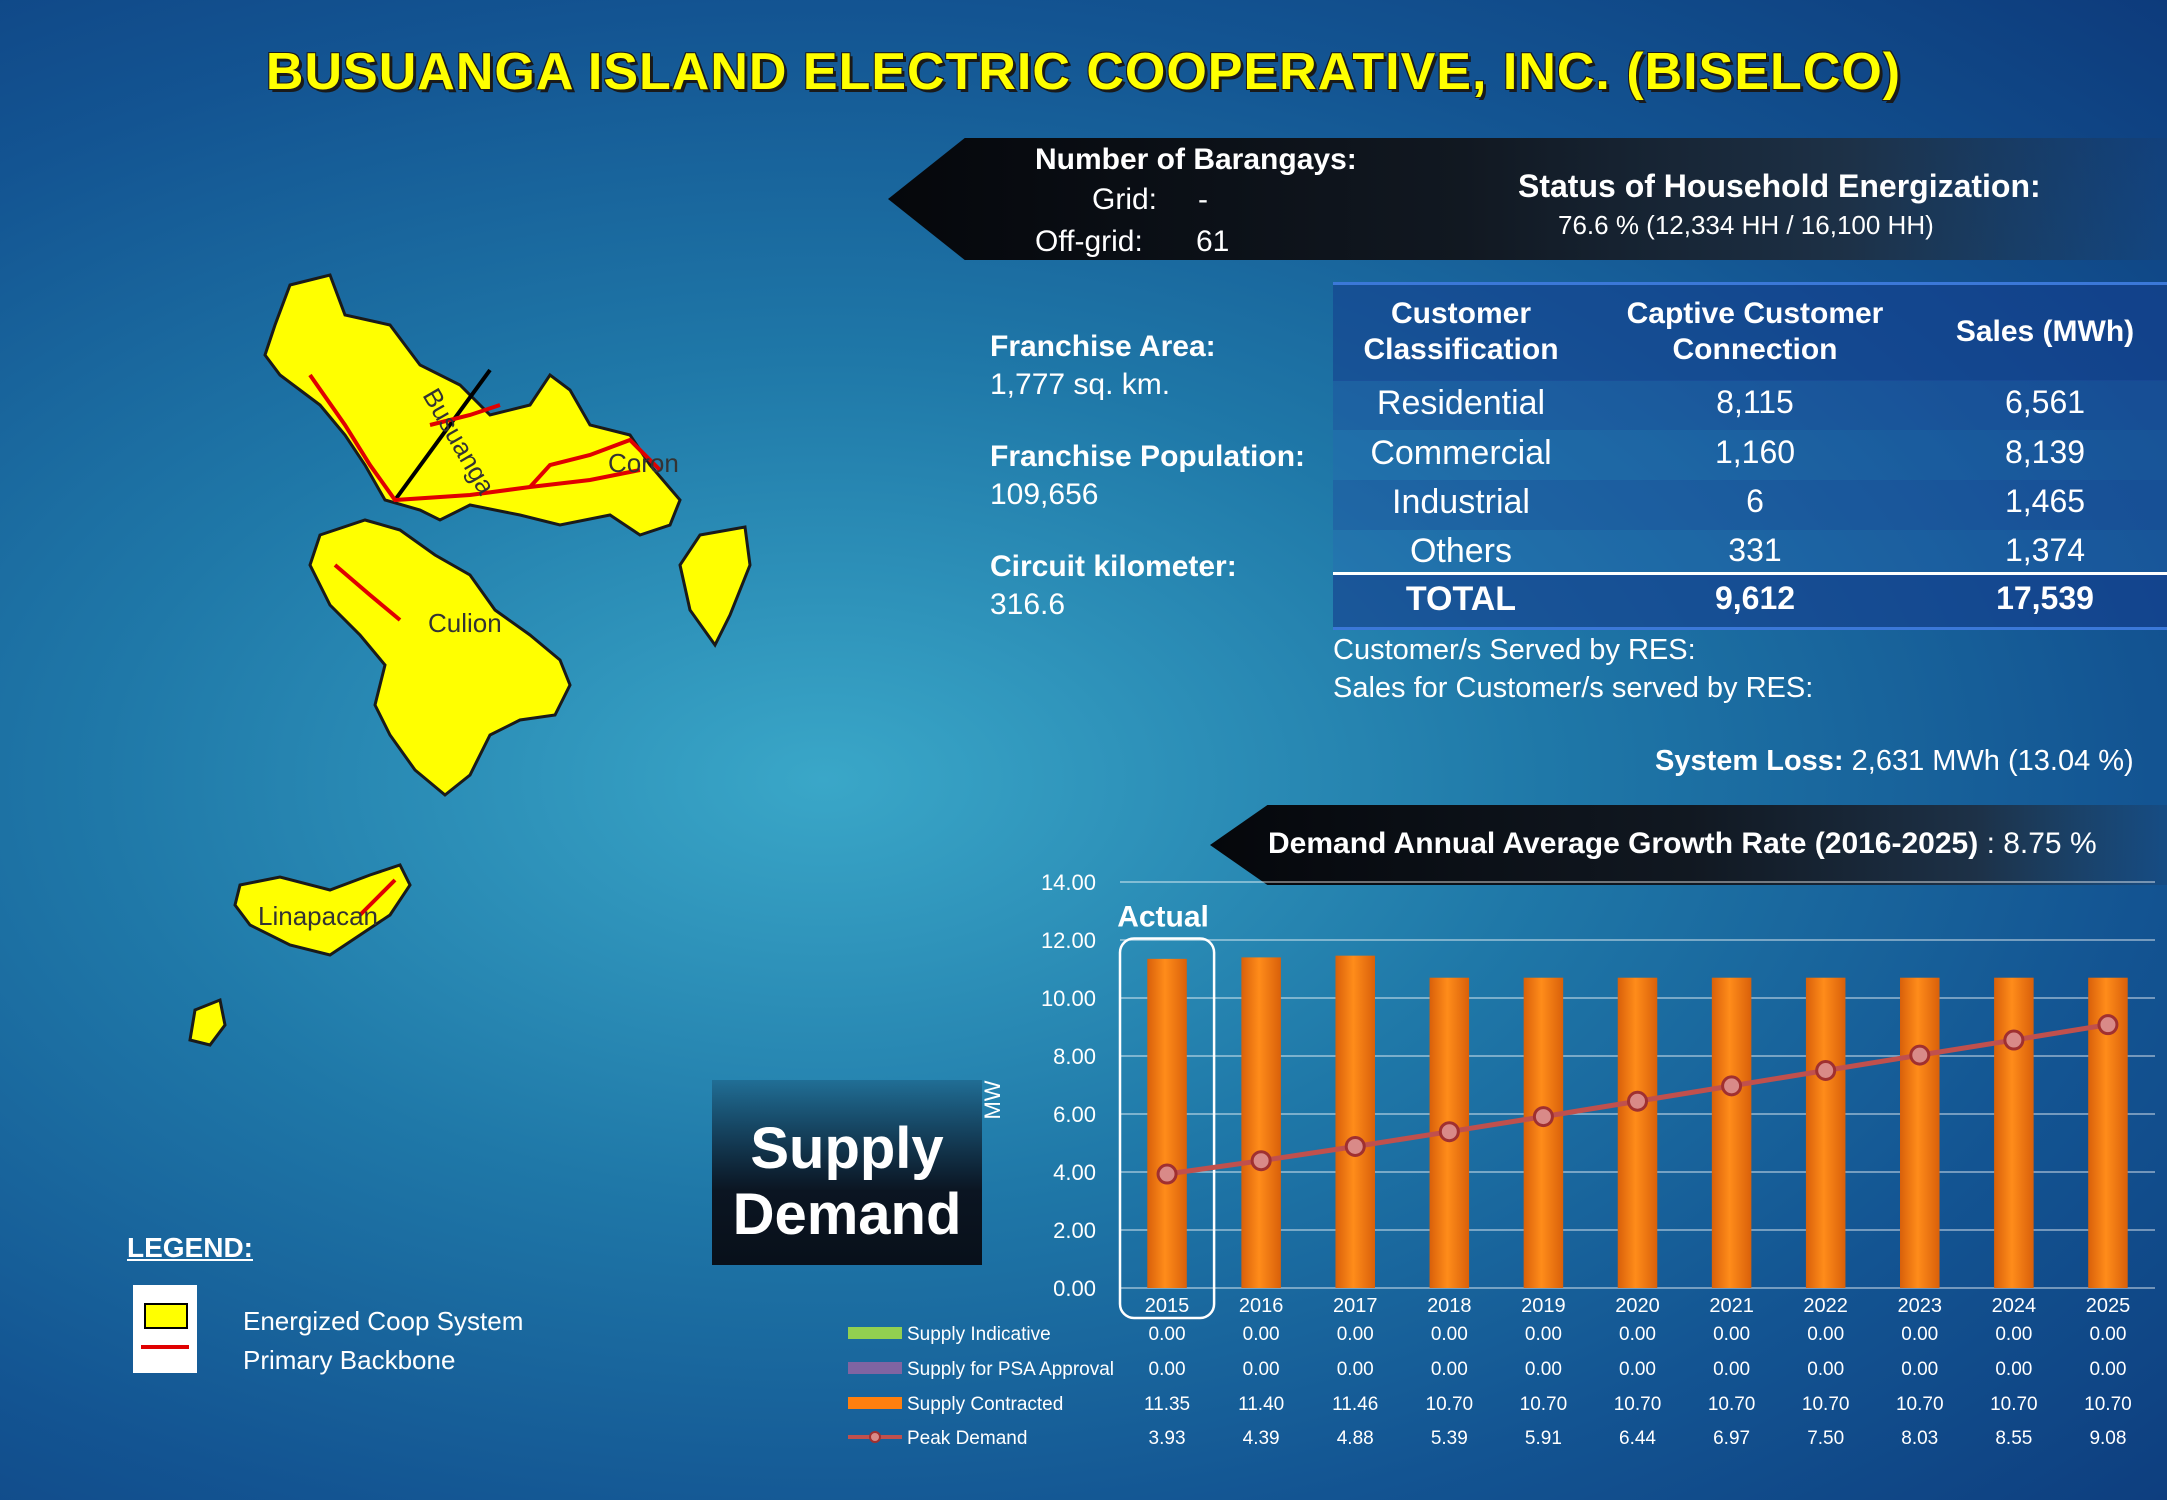 The image size is (2167, 1500). I want to click on energization-value: 76.6 % (12,334 HH / 16,100 HH), so click(1746, 225).